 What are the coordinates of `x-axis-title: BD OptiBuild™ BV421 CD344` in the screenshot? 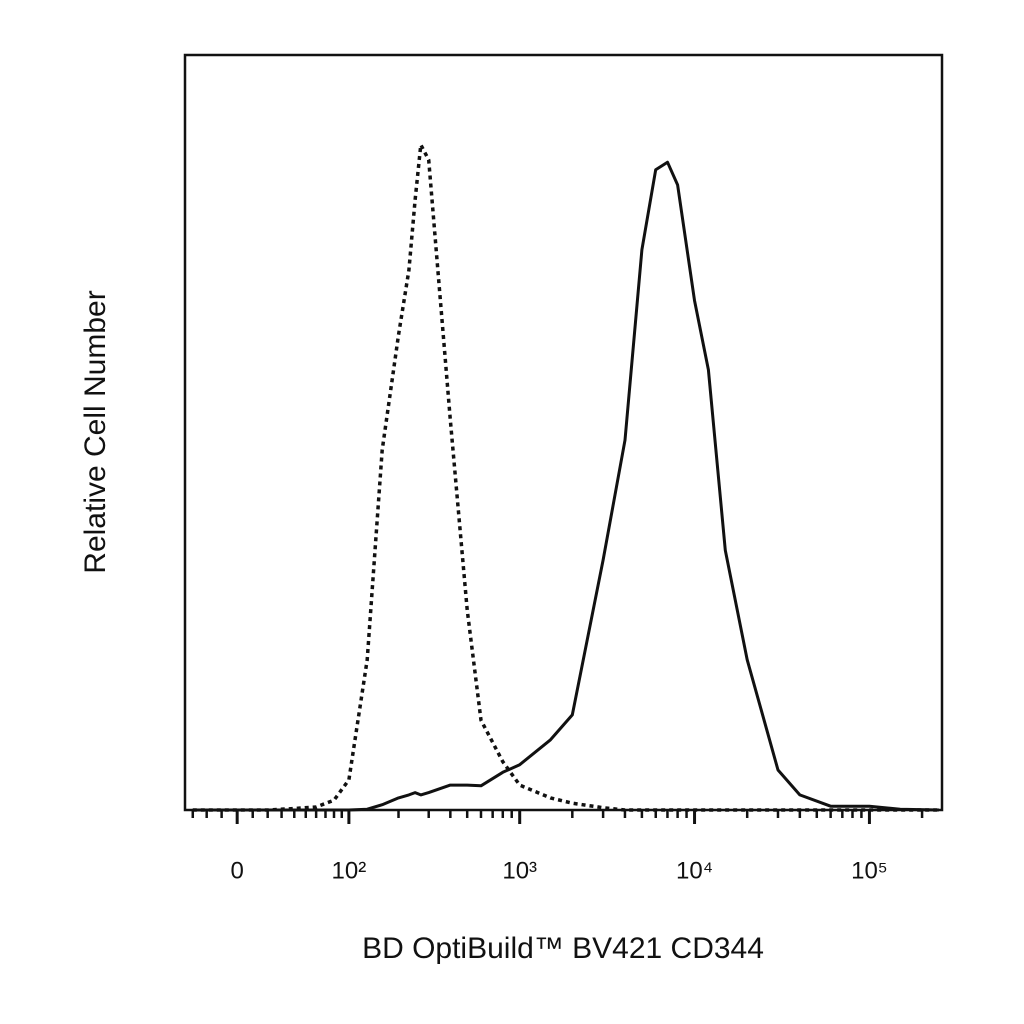 It's located at (563, 948).